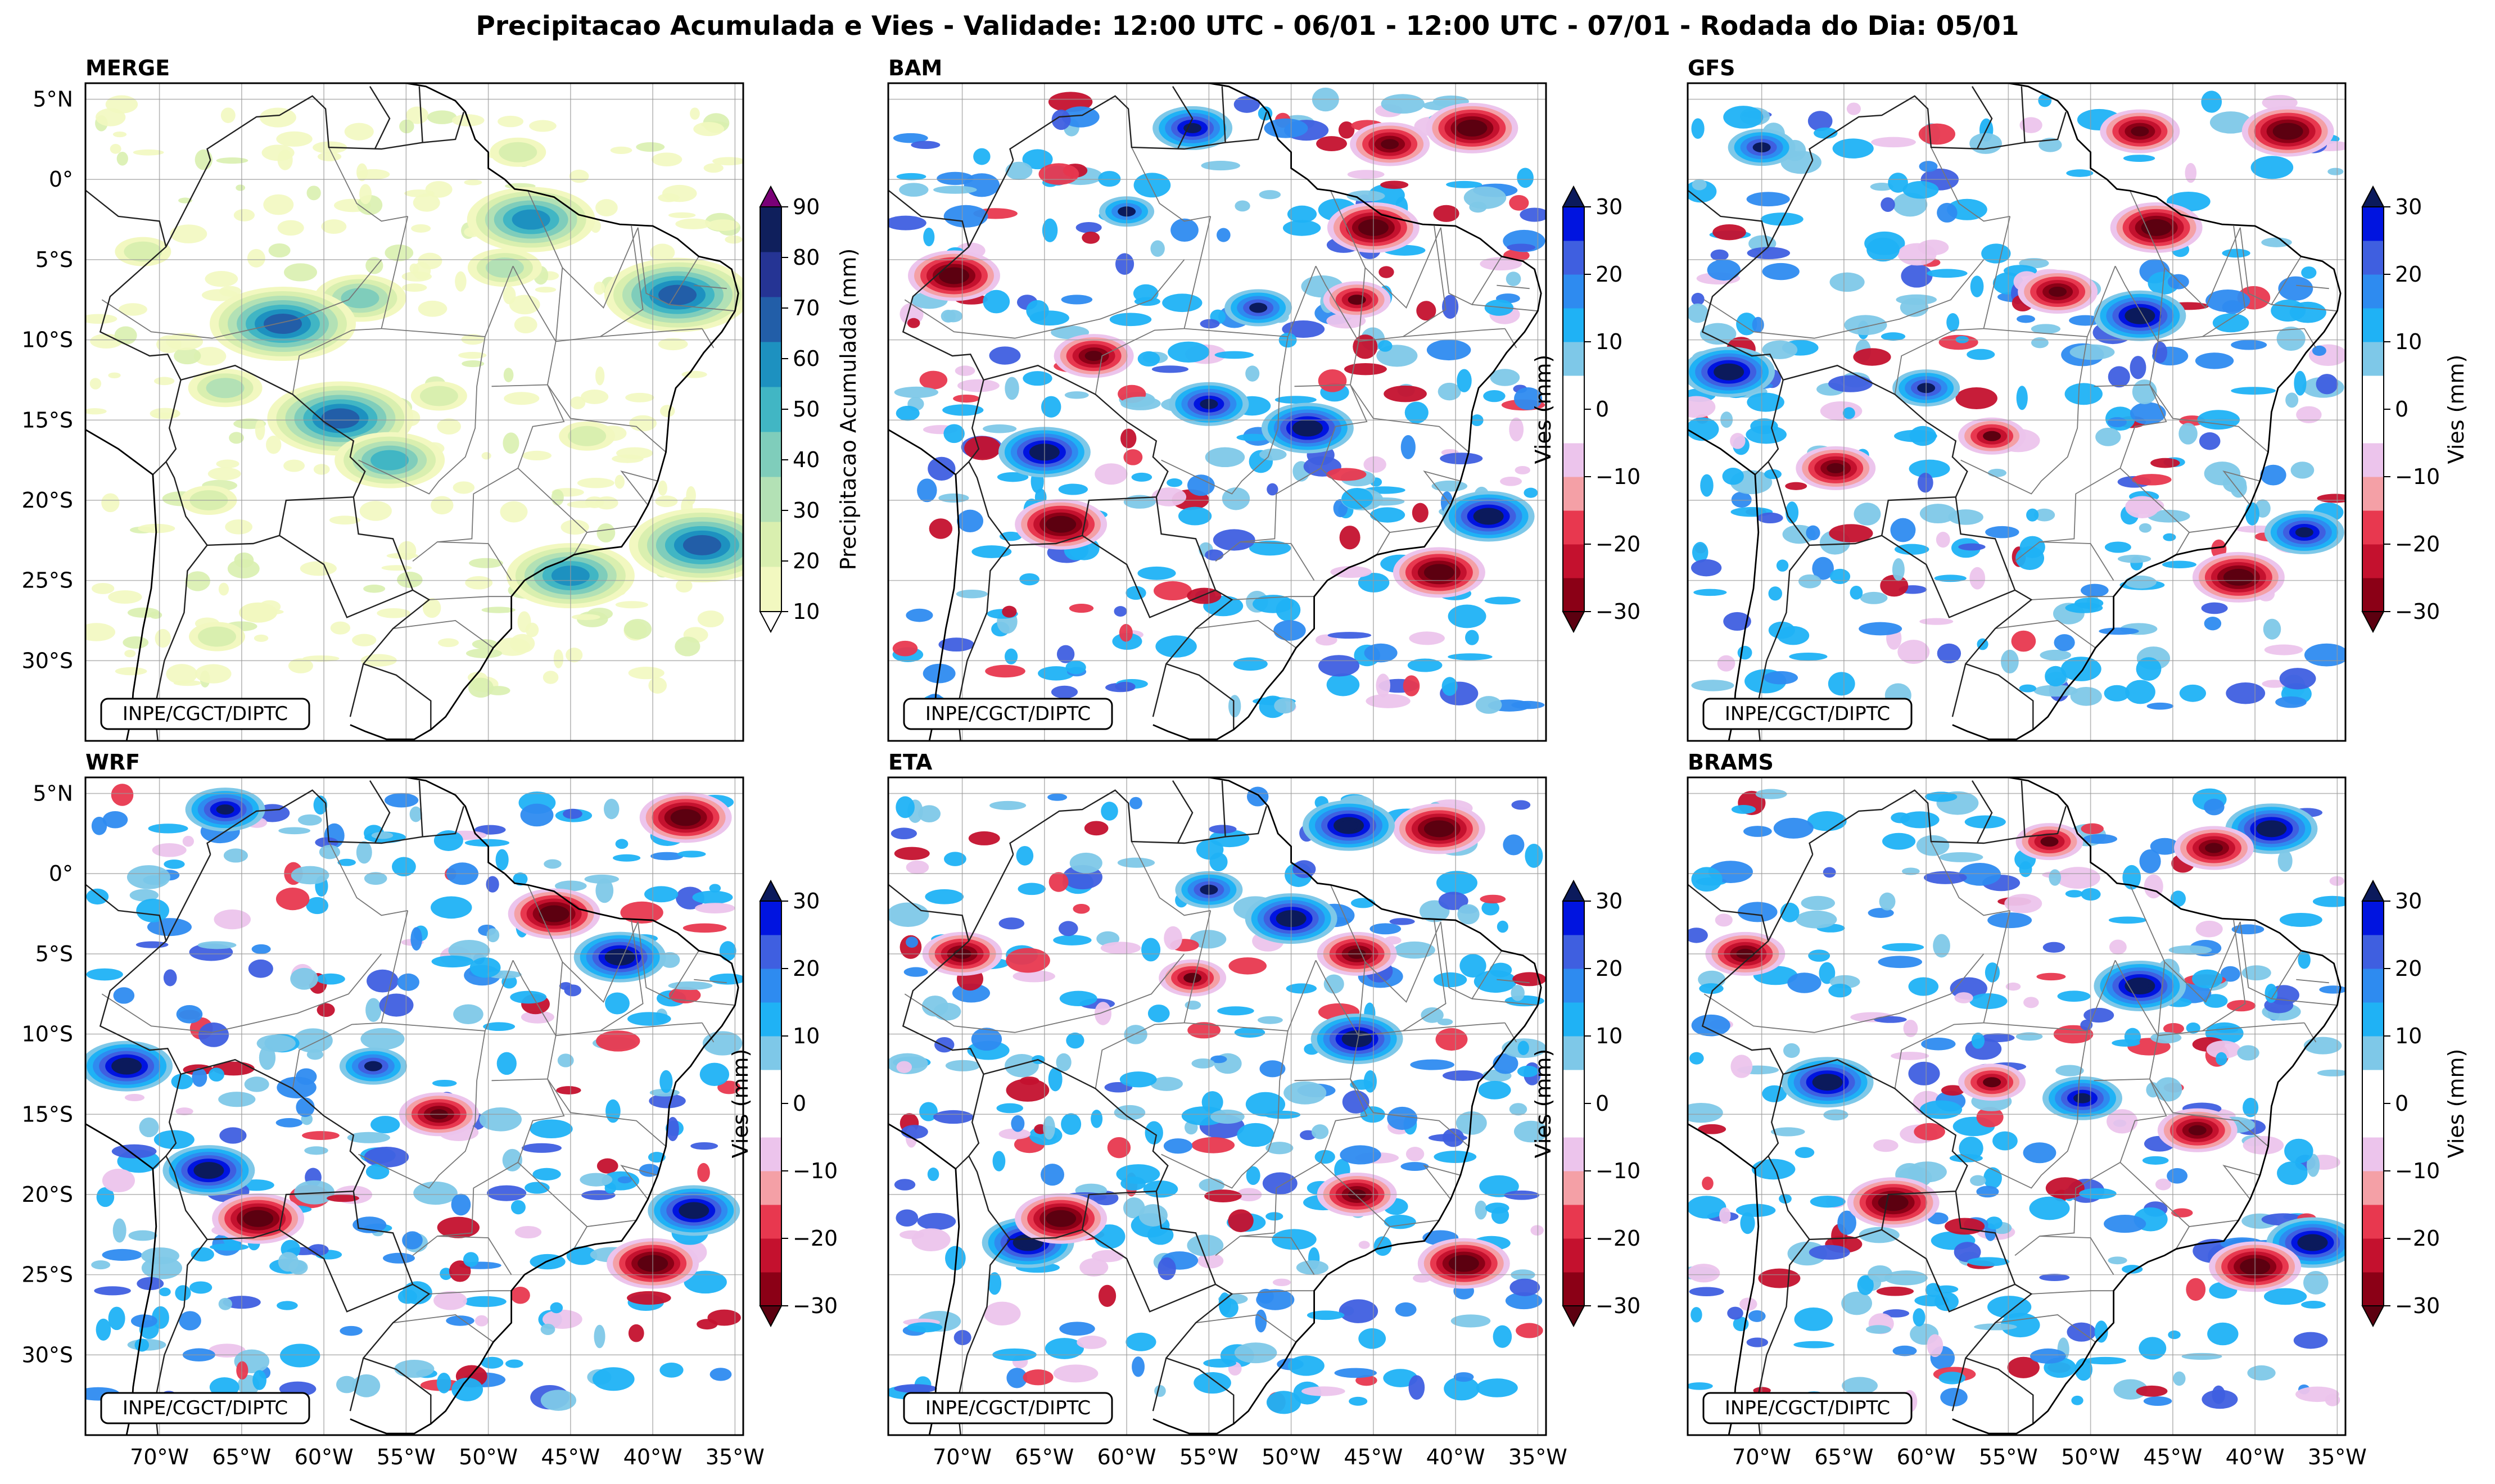  Describe the element at coordinates (2008, 1457) in the screenshot. I see `lon-tick-label: 55°W` at that location.